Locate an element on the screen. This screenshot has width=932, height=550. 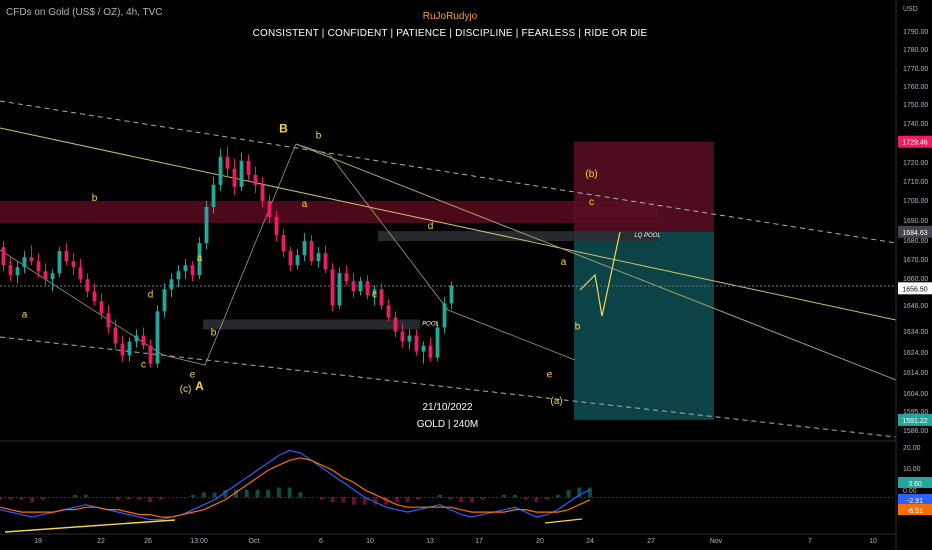
price-tick-label: 1710.00 is located at coordinates (915, 182).